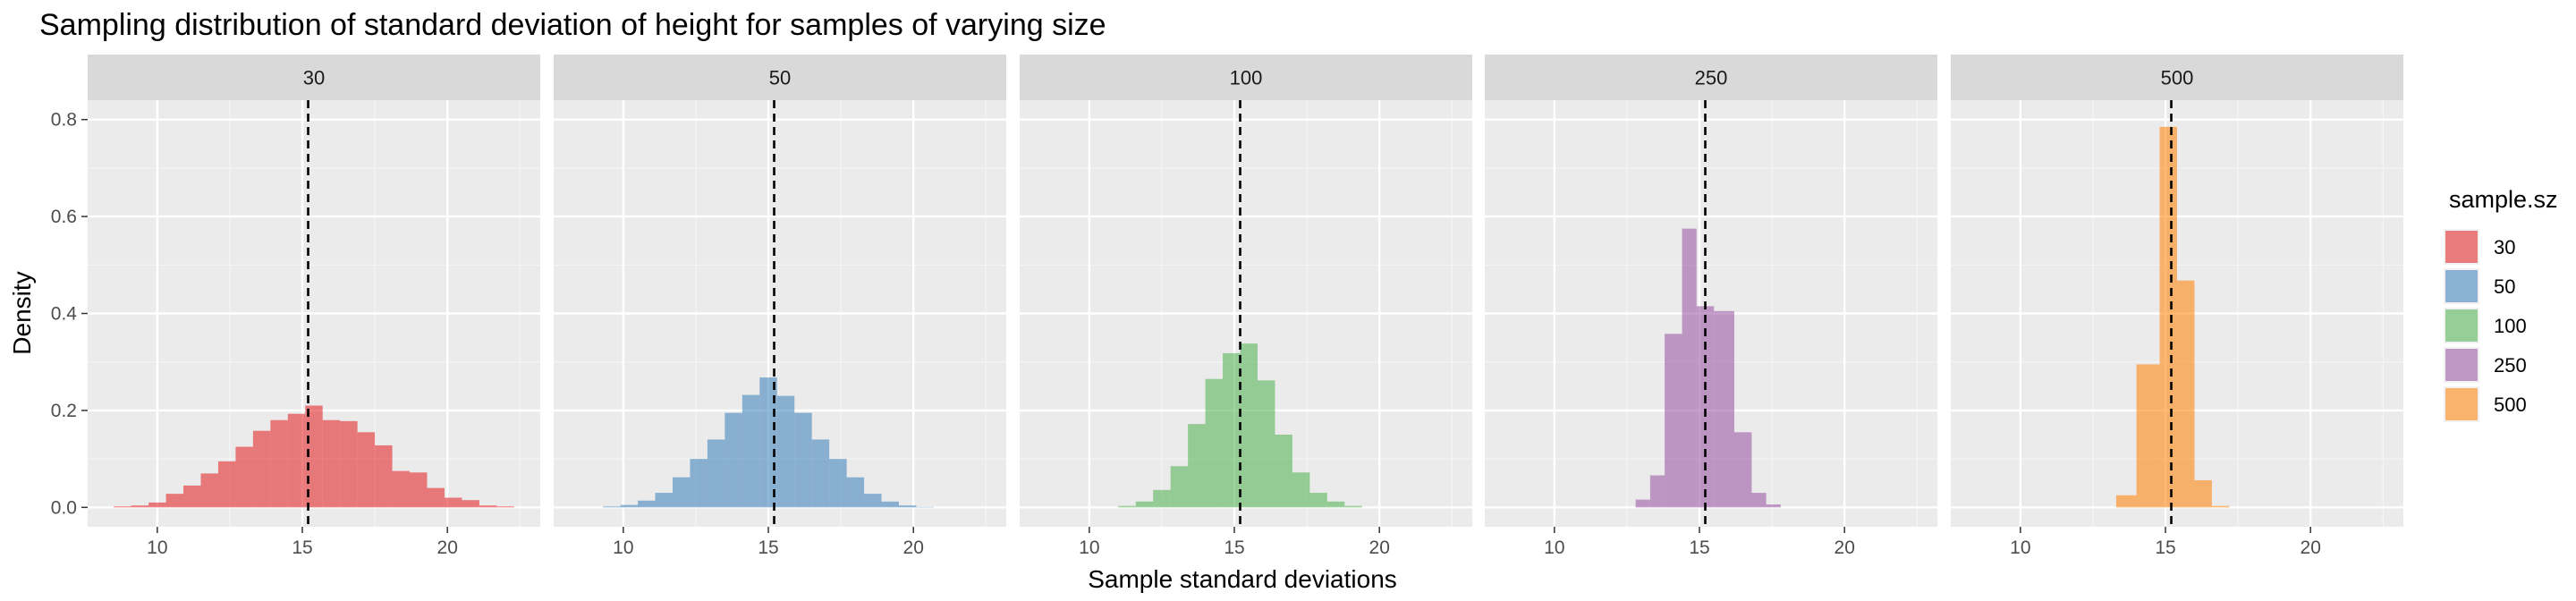 This screenshot has width=2576, height=601. I want to click on facet-panel-250: 250 10 15 20, so click(1711, 306).